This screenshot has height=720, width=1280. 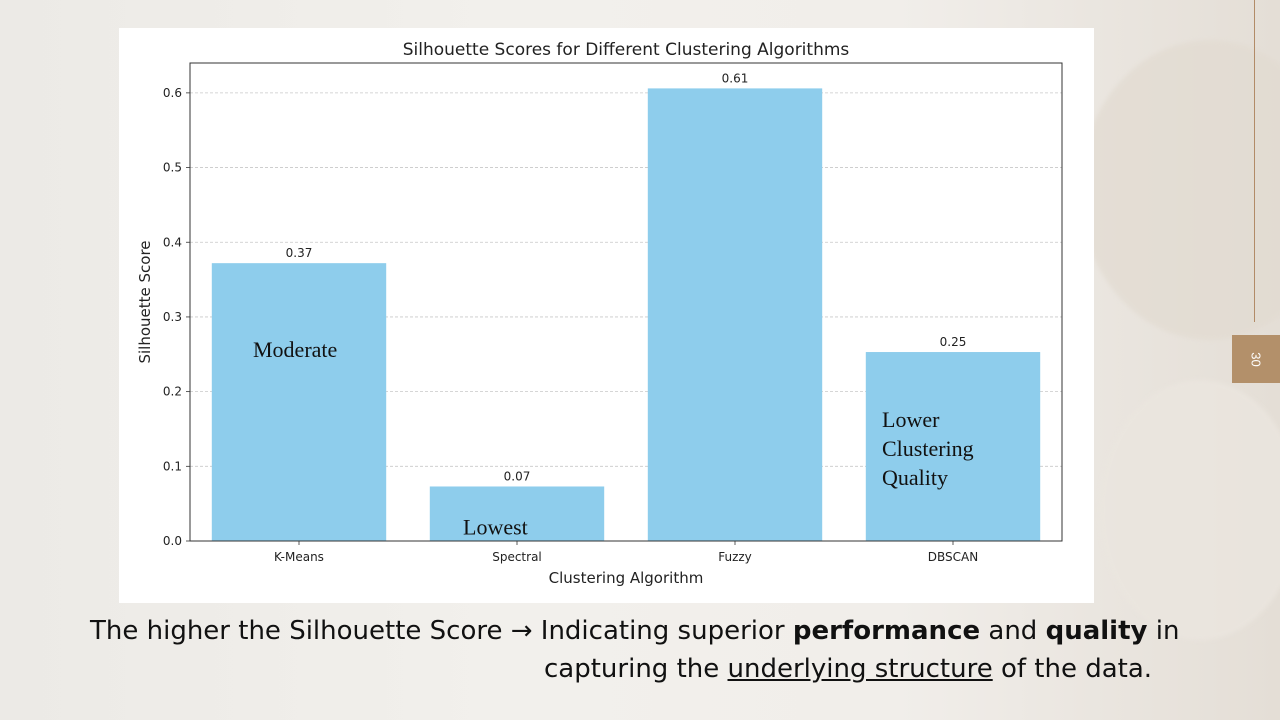 What do you see at coordinates (735, 78) in the screenshot?
I see `data-label: 0.61` at bounding box center [735, 78].